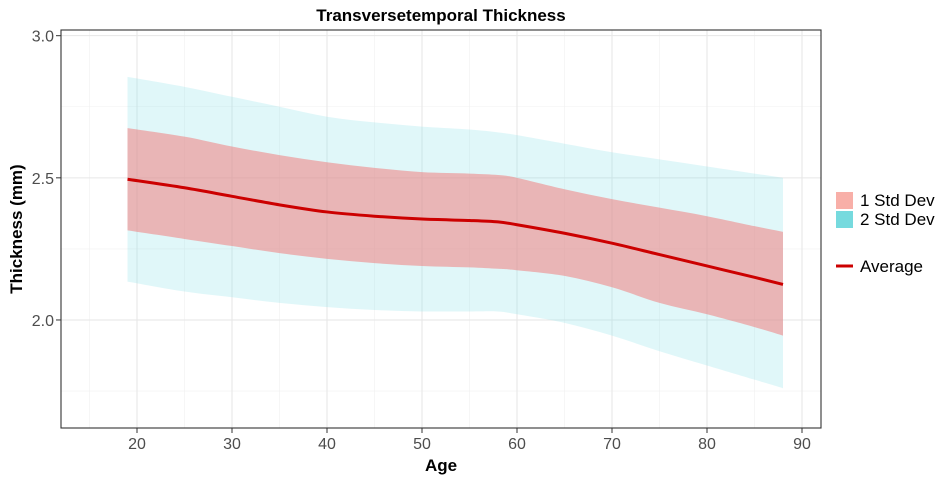 The image size is (950, 480). What do you see at coordinates (327, 444) in the screenshot?
I see `x-tick-label: 40` at bounding box center [327, 444].